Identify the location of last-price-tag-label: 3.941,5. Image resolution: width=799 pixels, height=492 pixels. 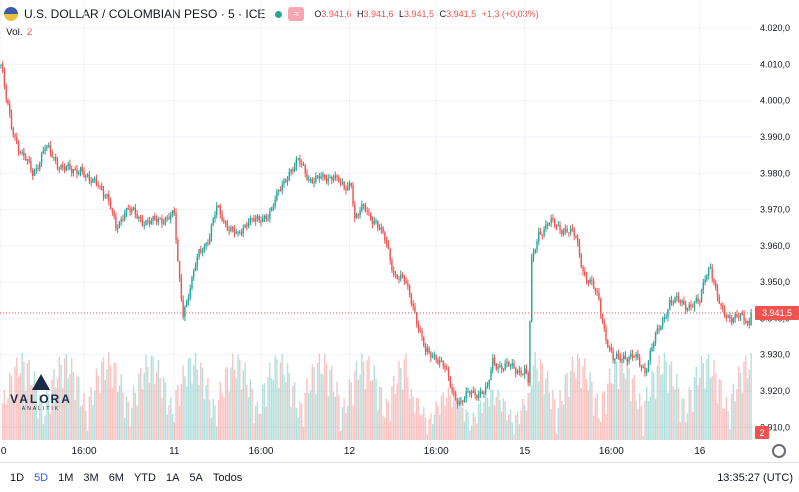
(777, 313).